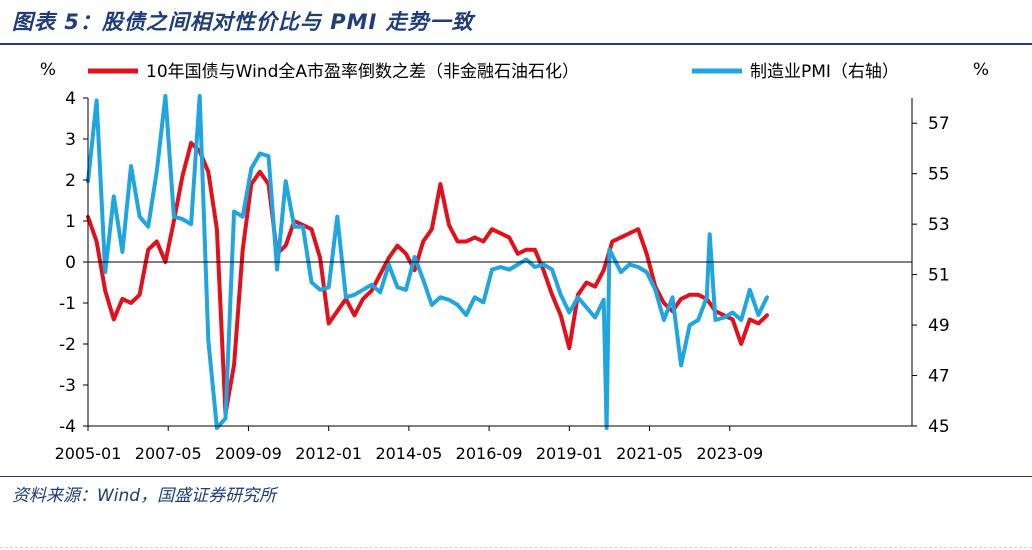 The width and height of the screenshot is (1032, 550). I want to click on right-axis-tick-label: 47, so click(939, 377).